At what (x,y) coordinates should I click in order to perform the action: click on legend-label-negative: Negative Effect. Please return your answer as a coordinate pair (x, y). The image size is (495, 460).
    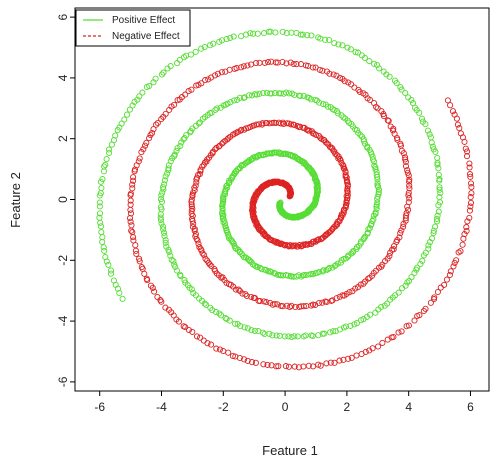
    Looking at the image, I should click on (146, 36).